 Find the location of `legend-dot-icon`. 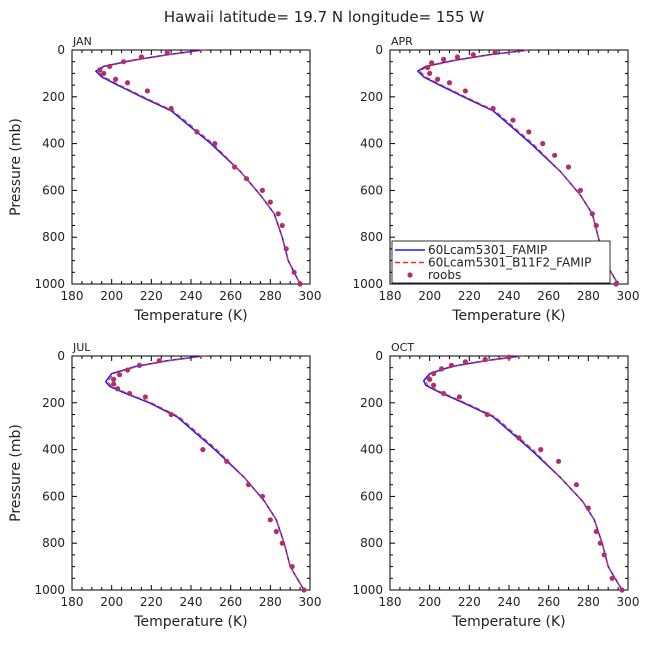

legend-dot-icon is located at coordinates (410, 275).